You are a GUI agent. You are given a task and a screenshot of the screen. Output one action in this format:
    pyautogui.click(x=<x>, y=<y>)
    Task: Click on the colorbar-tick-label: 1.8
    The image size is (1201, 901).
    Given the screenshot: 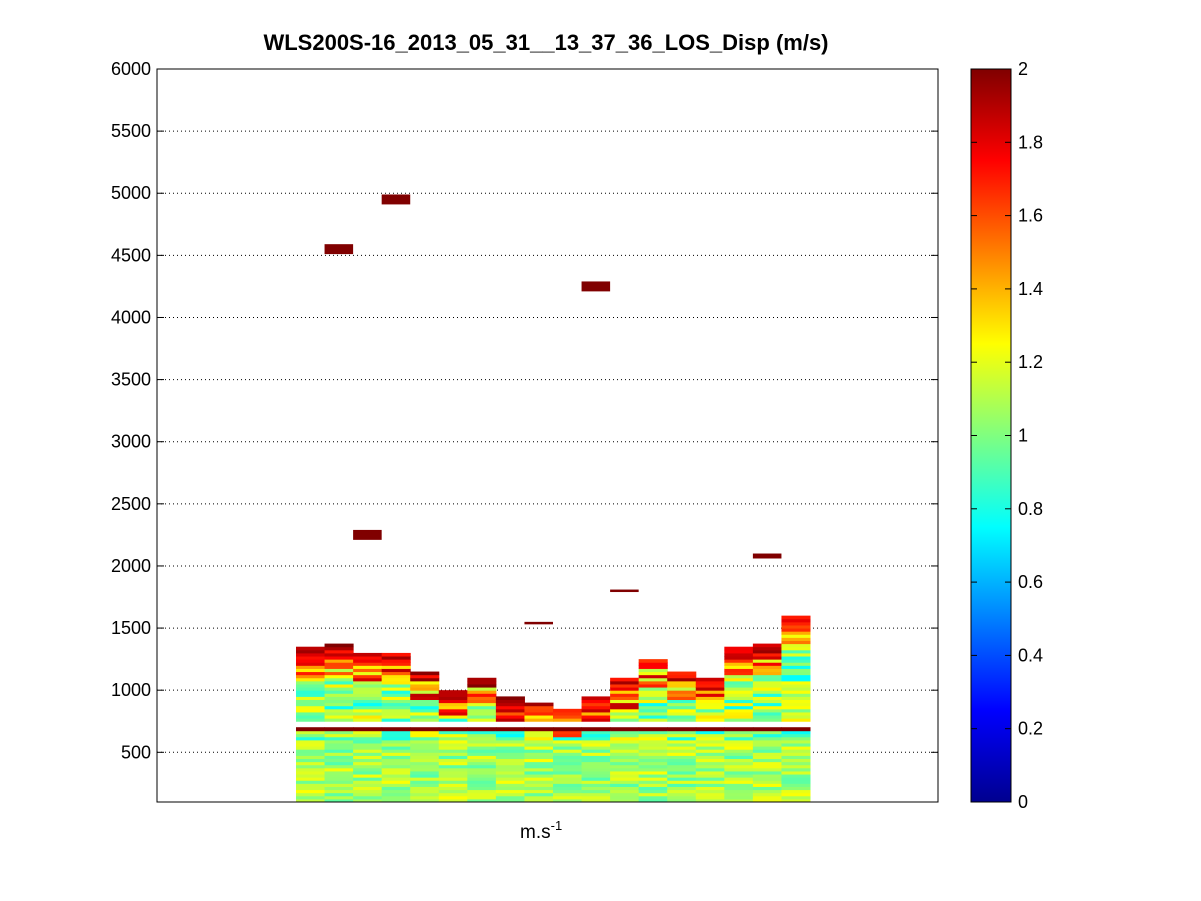 What is the action you would take?
    pyautogui.click(x=1030, y=142)
    